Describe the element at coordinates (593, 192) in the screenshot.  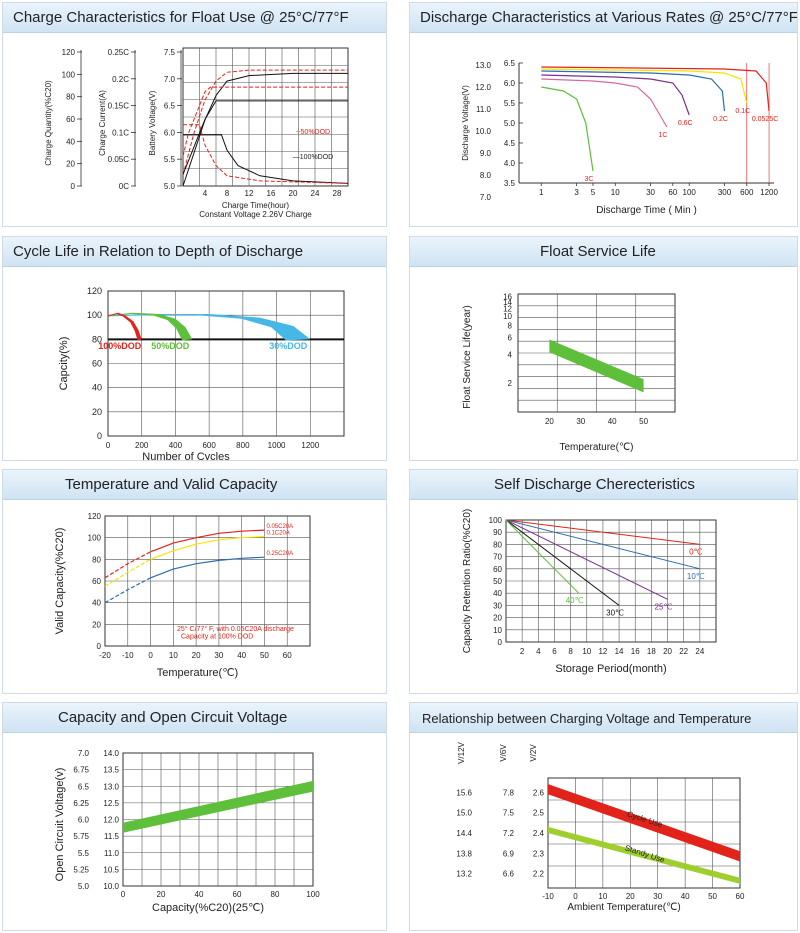
I see `x-tick-label: 5` at that location.